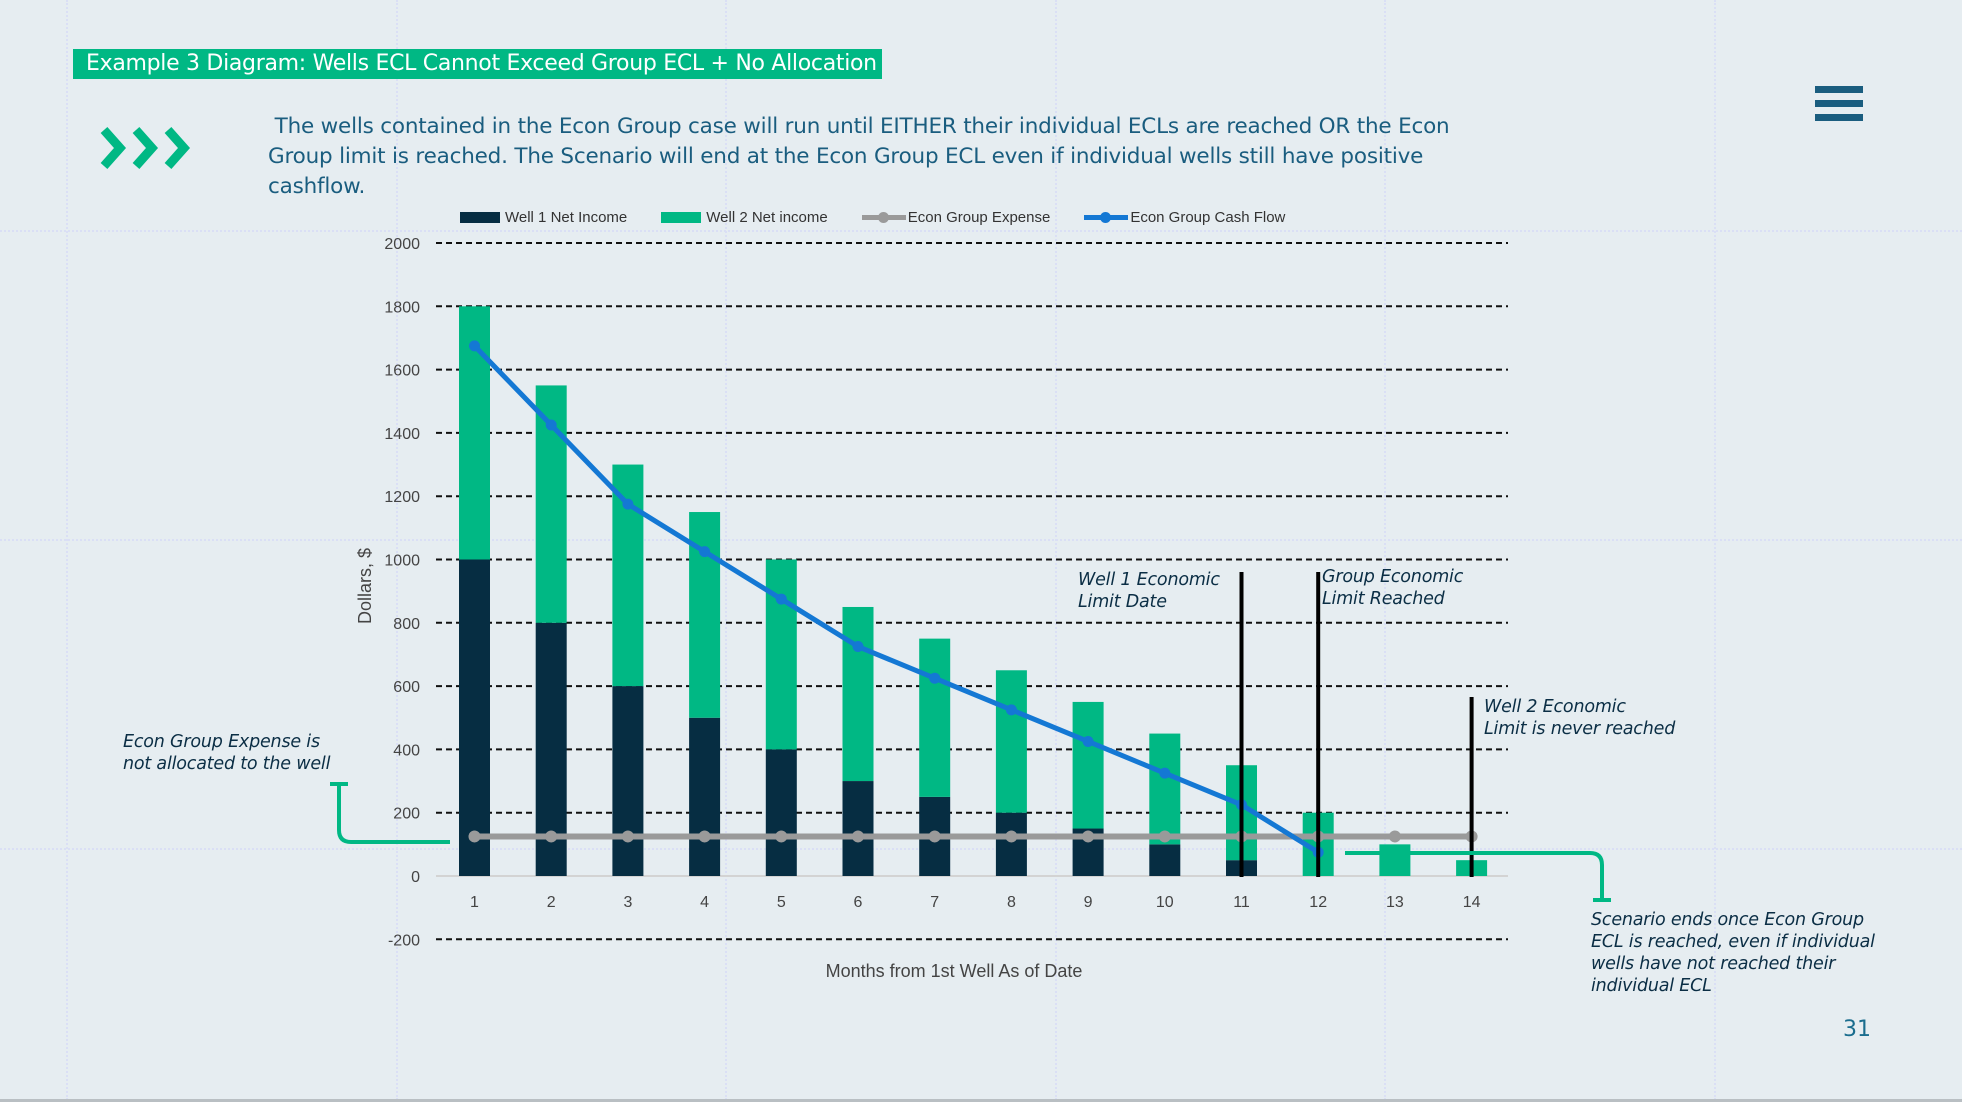 The image size is (1962, 1102). I want to click on y-tick-label: 400, so click(406, 750).